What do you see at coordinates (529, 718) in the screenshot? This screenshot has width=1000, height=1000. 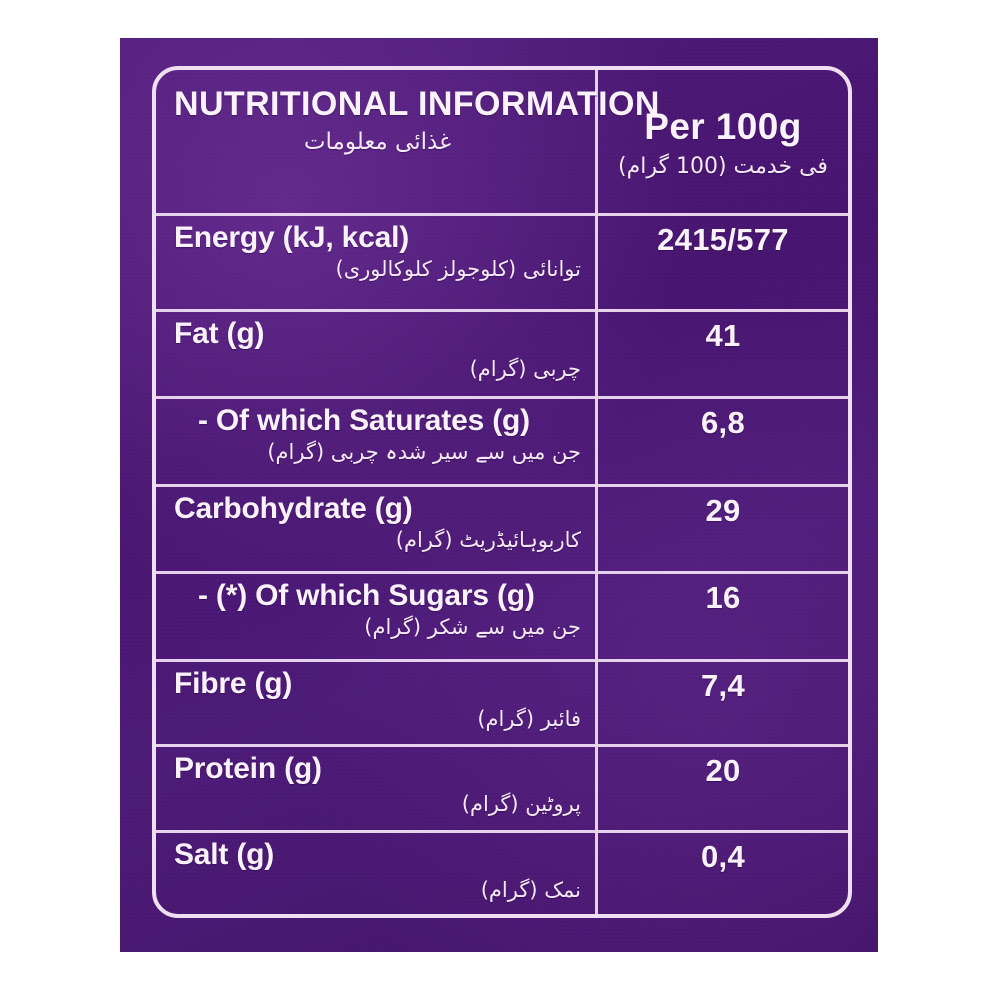 I see `nutrient-name-urdu: فائبر (گرام)` at bounding box center [529, 718].